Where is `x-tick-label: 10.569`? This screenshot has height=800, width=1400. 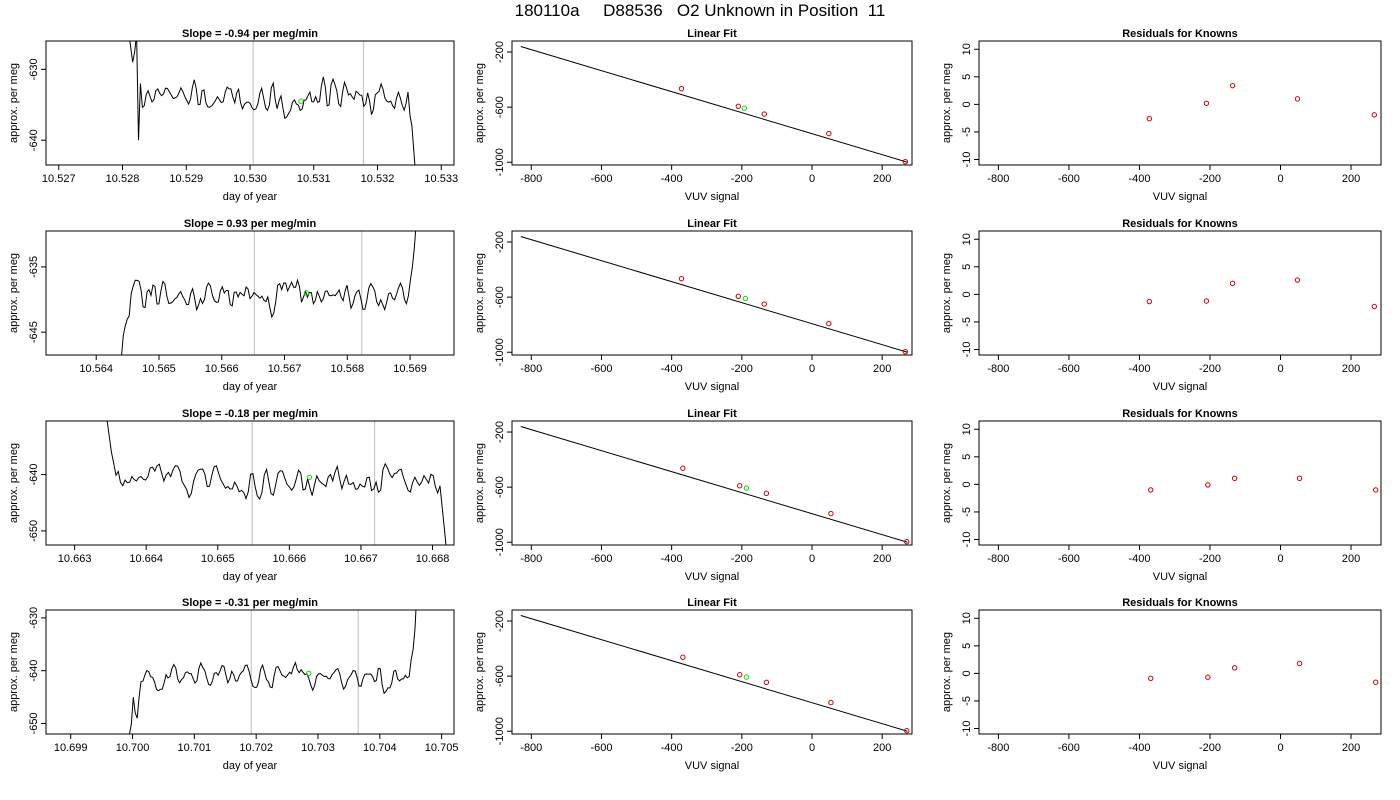 x-tick-label: 10.569 is located at coordinates (410, 369).